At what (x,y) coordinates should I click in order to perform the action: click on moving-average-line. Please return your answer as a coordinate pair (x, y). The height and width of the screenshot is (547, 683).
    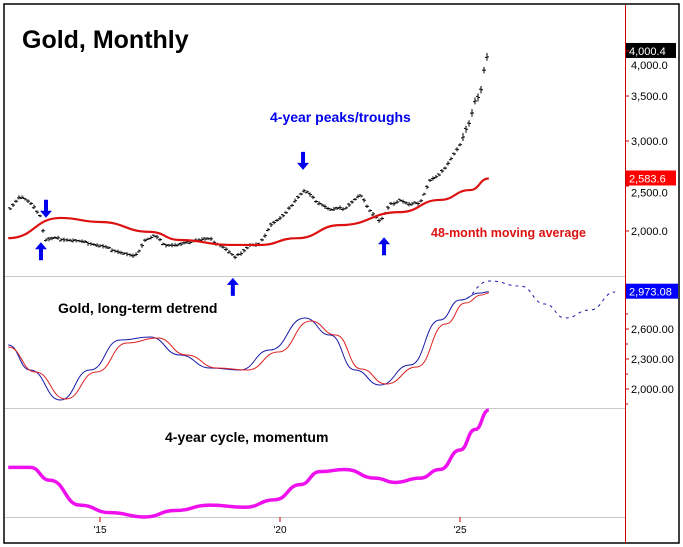
    Looking at the image, I should click on (248, 212).